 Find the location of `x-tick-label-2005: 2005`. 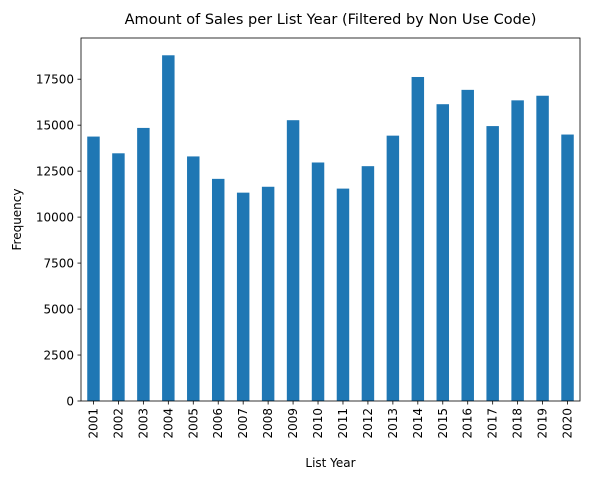

x-tick-label-2005: 2005 is located at coordinates (193, 423).